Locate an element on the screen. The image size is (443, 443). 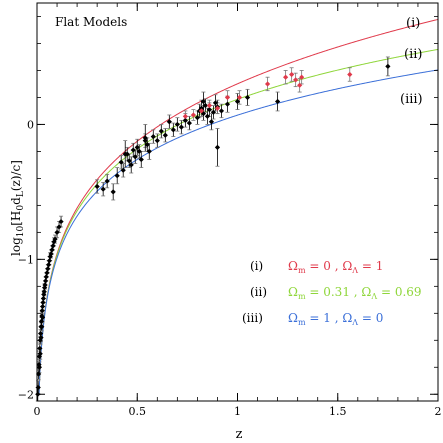
legend-entry-iii: (iii) Ωm = 1 , ΩΛ = 0 is located at coordinates (312, 319).